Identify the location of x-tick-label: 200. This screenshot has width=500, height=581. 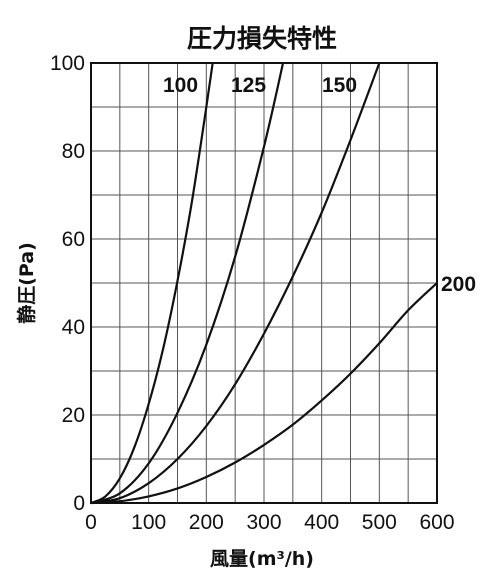
(206, 522).